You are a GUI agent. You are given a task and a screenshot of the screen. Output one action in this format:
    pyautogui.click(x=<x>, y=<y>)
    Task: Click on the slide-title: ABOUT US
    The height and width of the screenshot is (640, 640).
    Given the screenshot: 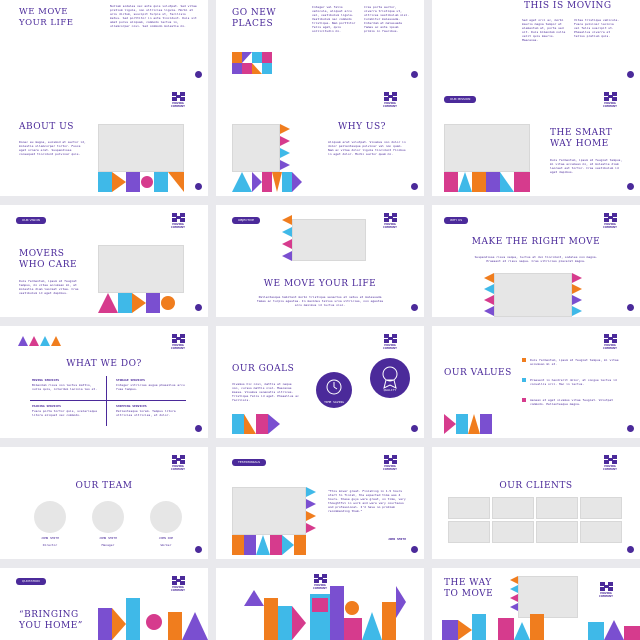 What is the action you would take?
    pyautogui.click(x=46, y=127)
    